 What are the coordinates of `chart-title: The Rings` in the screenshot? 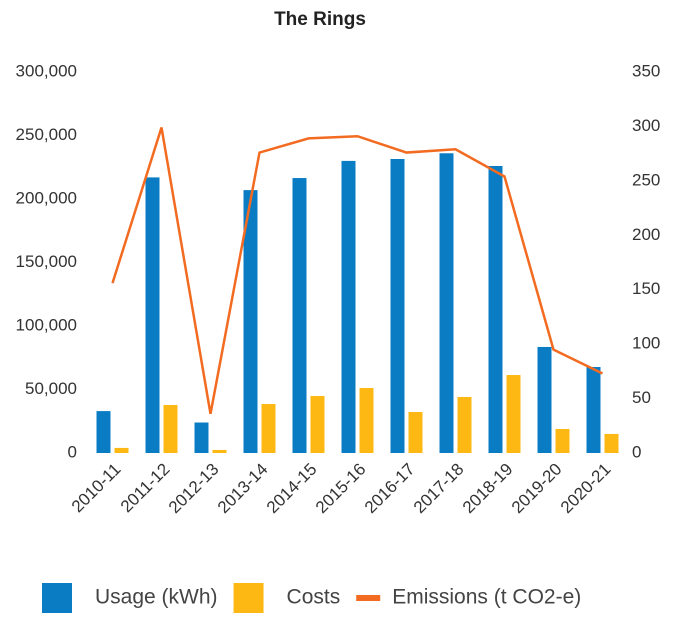 It's located at (320, 19).